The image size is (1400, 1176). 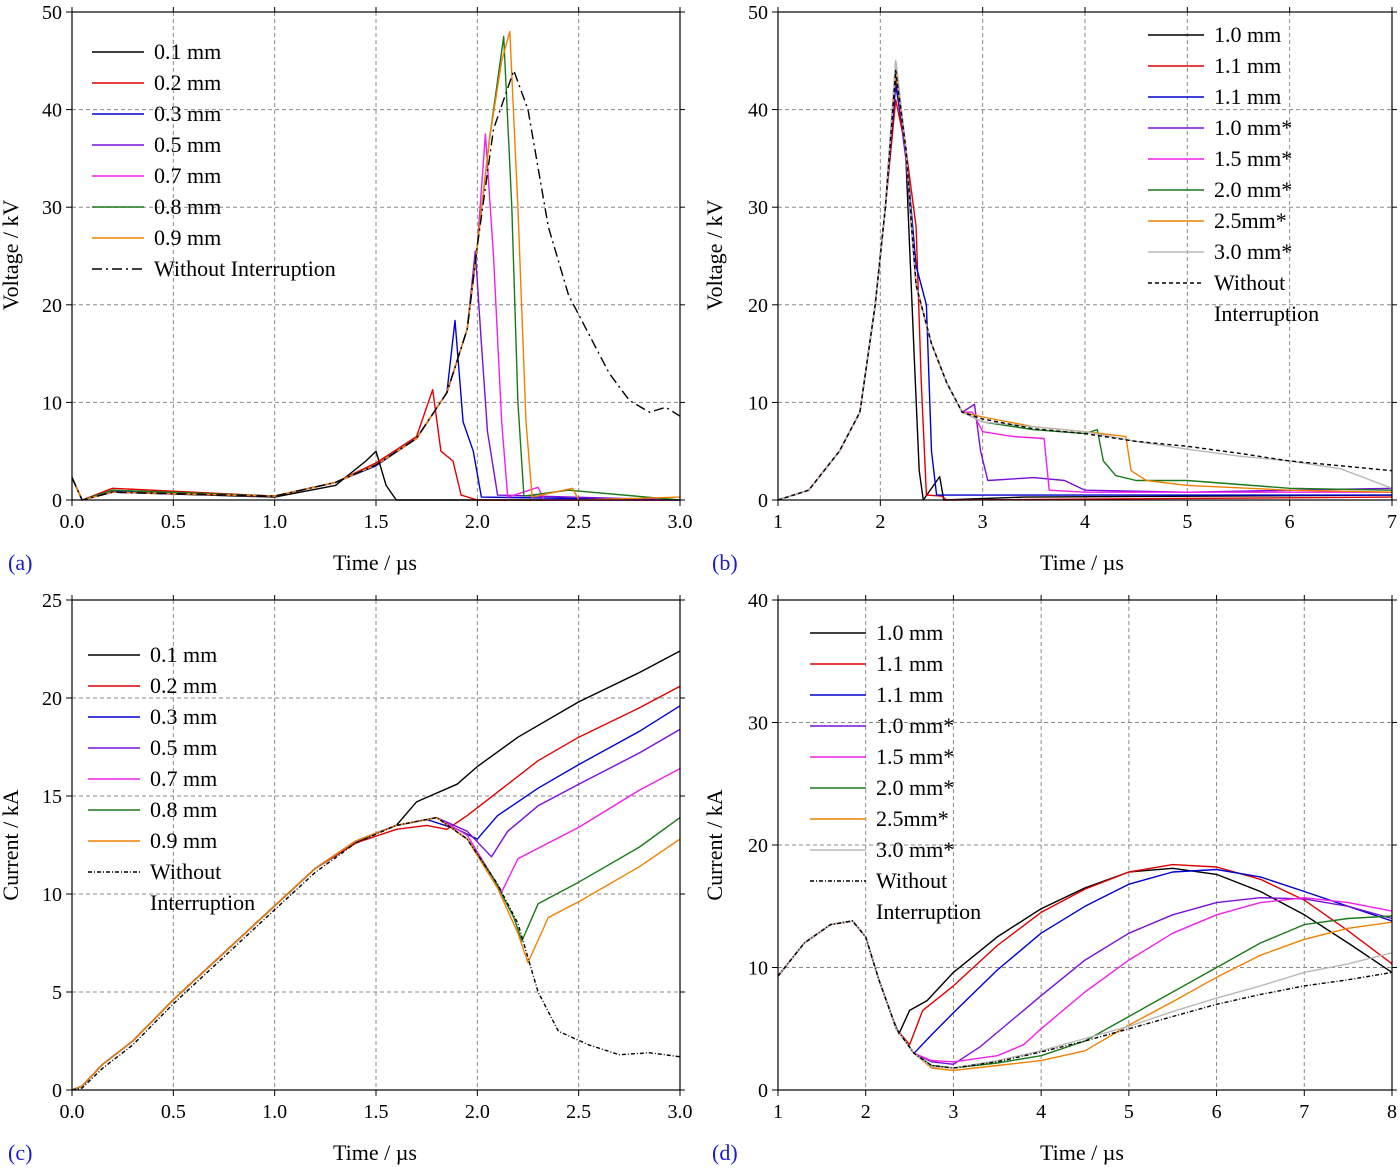 What do you see at coordinates (725, 1152) in the screenshot?
I see `panel-label: (d)` at bounding box center [725, 1152].